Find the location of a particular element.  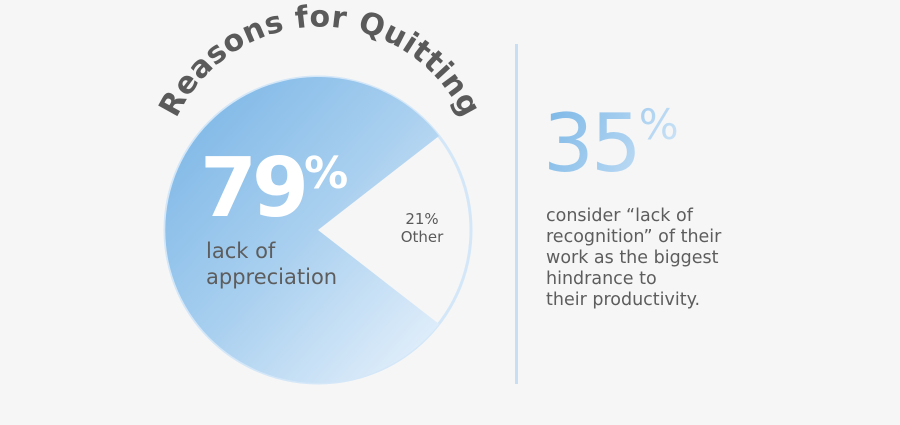

main-value: 79 is located at coordinates (254, 188).